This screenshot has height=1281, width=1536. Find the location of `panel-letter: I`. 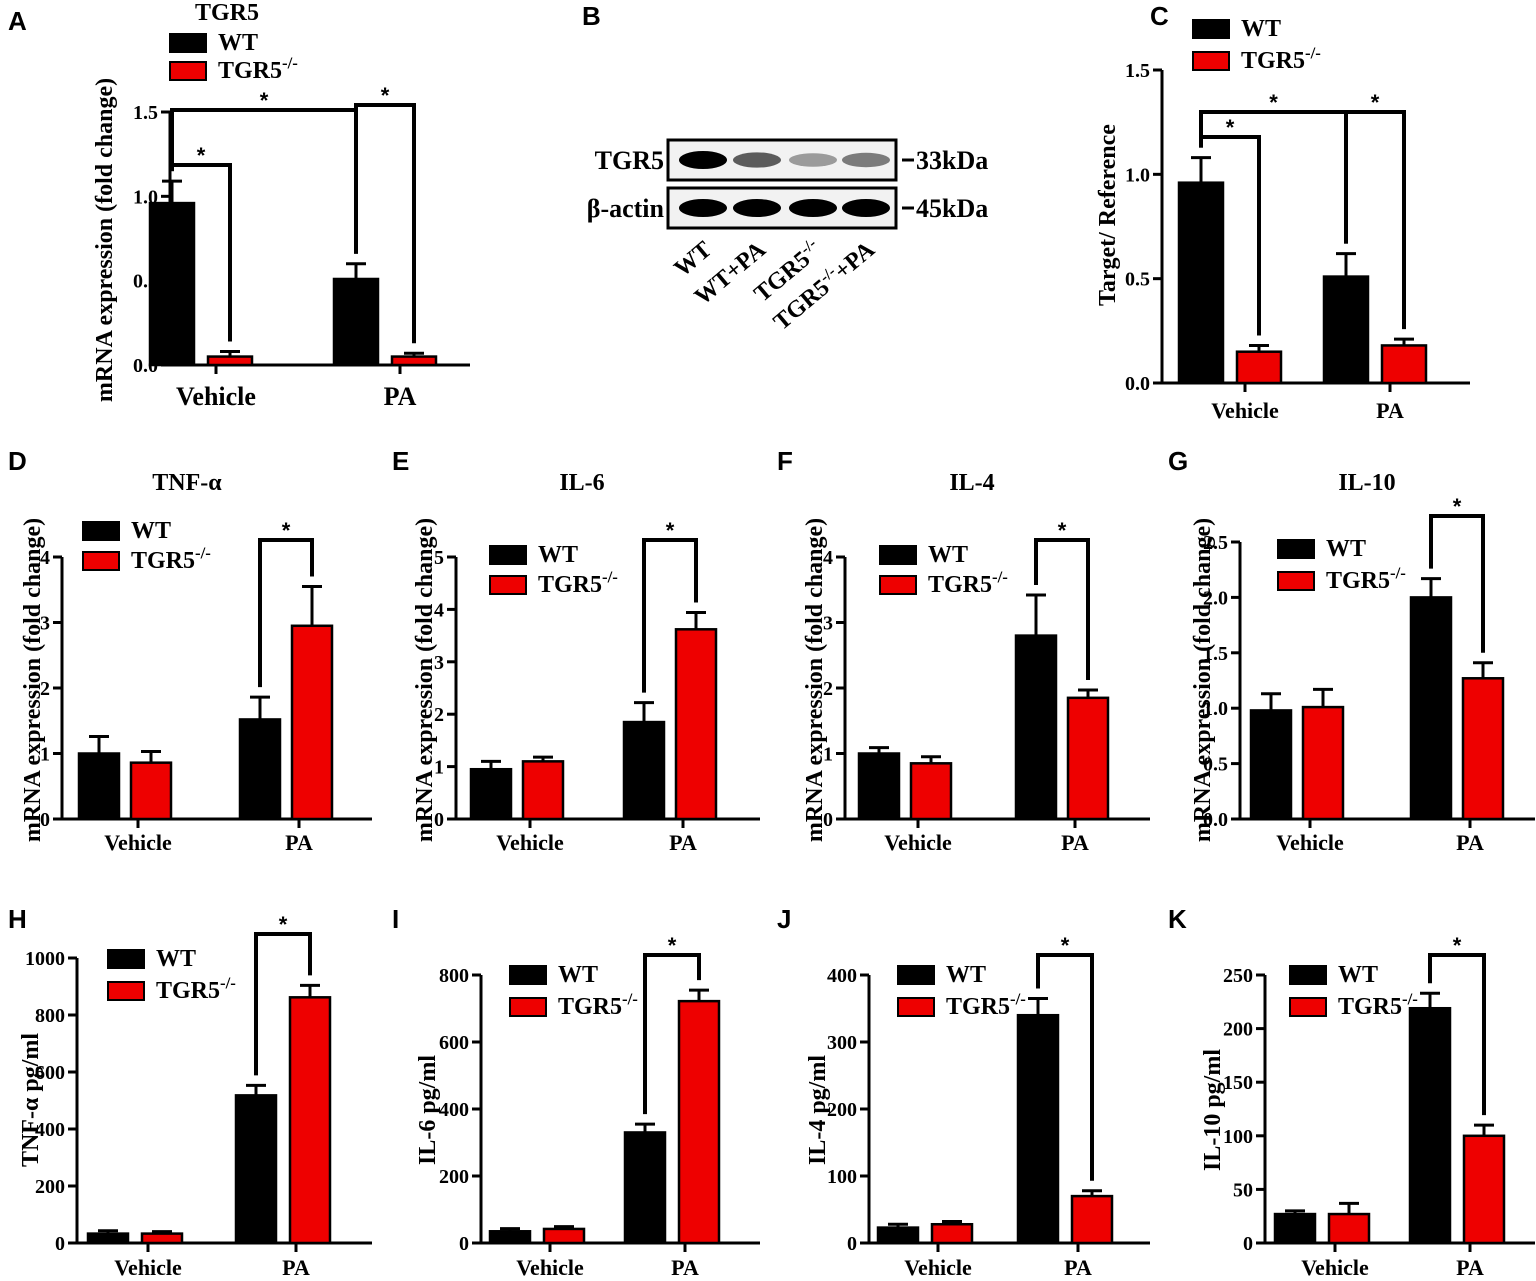

panel-letter: I is located at coordinates (395, 919).